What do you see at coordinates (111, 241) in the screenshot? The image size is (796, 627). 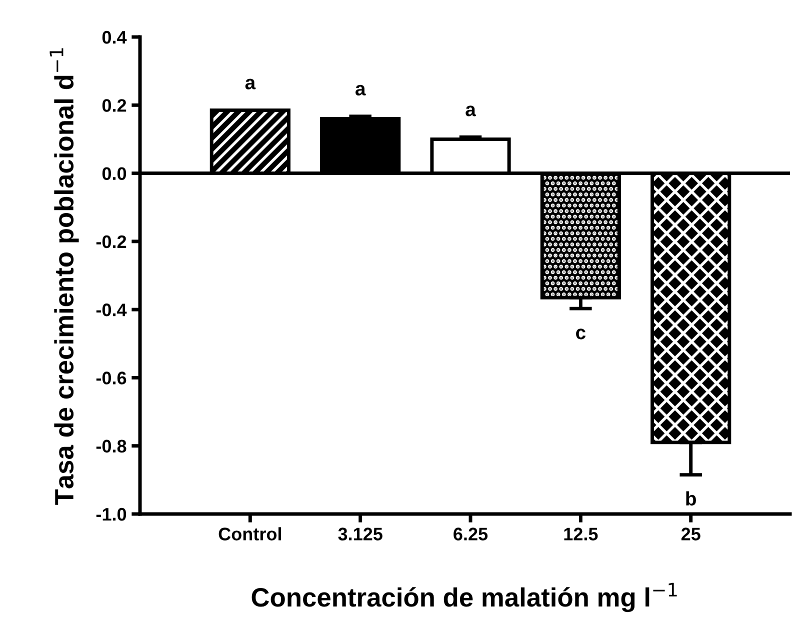 I see `y-tick-label: -0.2` at bounding box center [111, 241].